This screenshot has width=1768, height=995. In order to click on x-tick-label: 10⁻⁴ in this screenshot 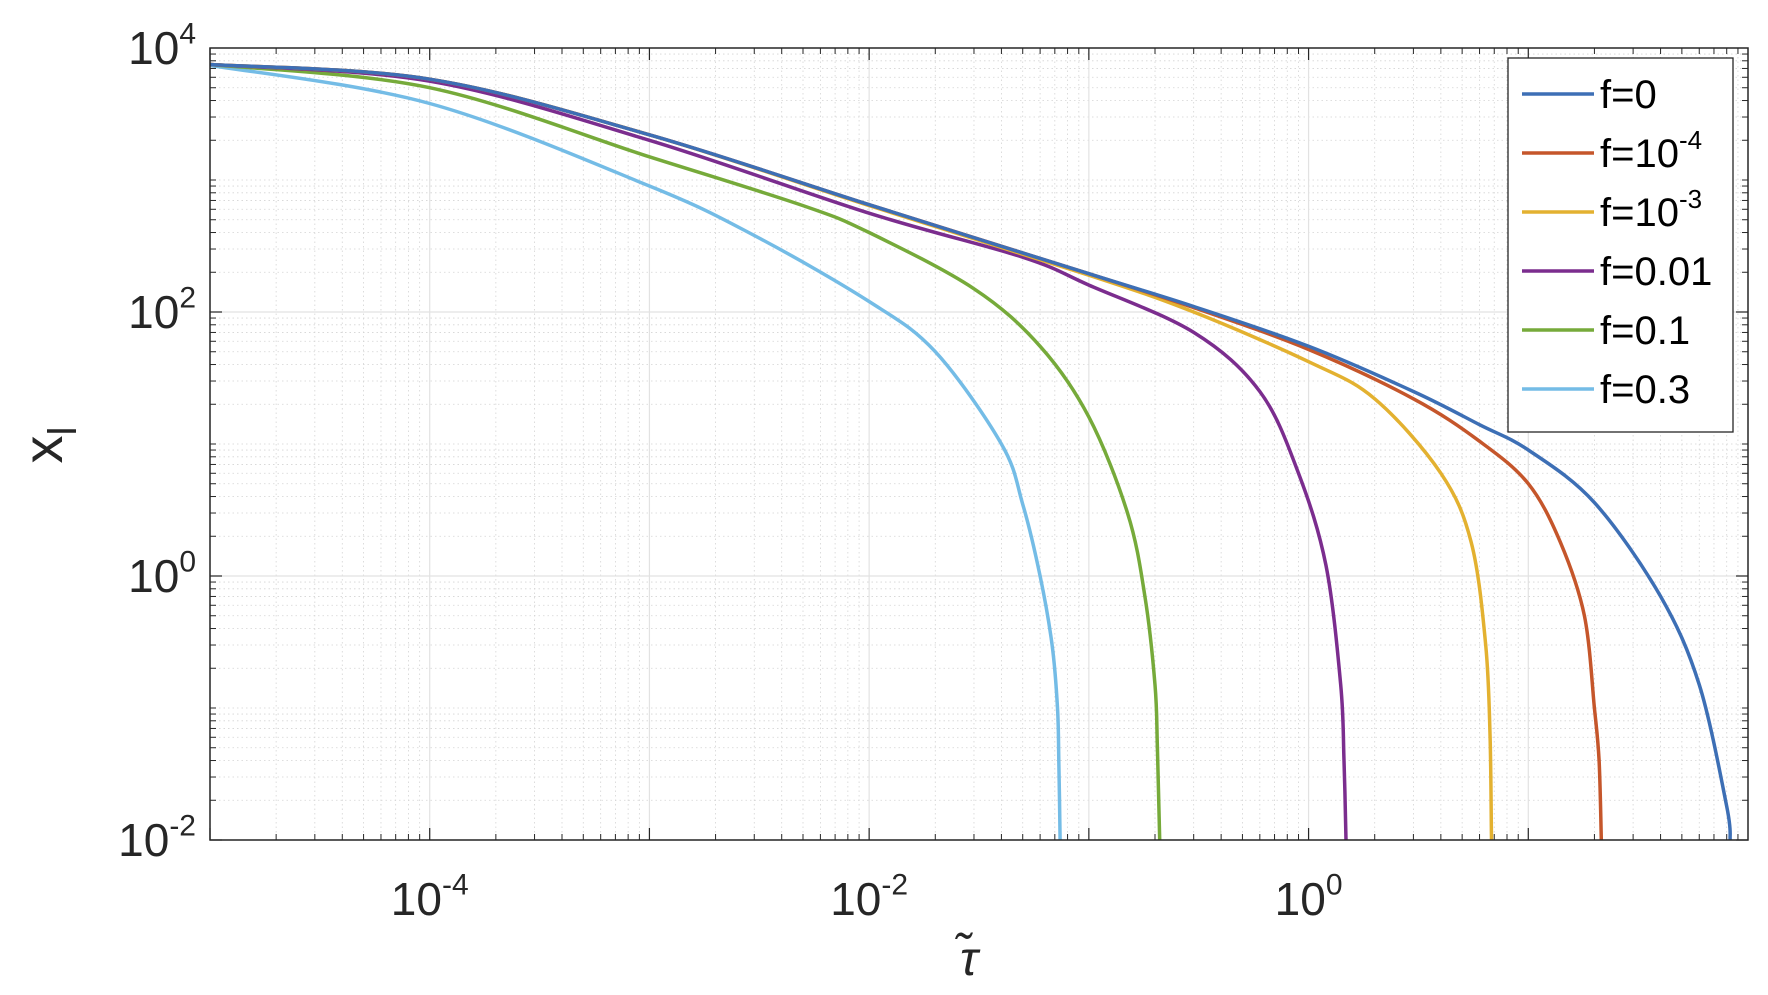, I will do `click(430, 896)`.